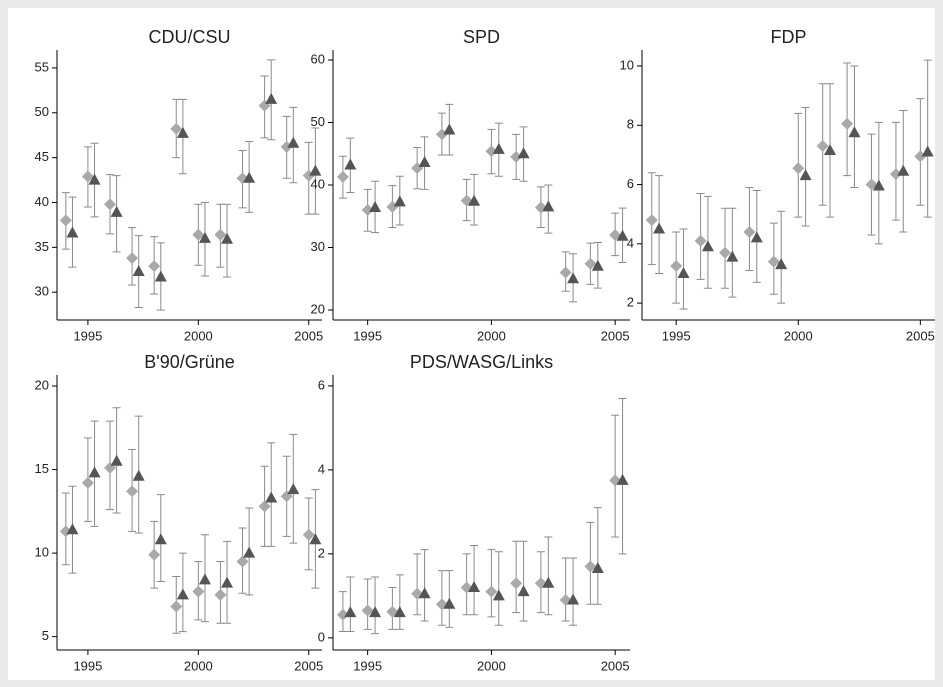 The image size is (943, 687). I want to click on y-tick-label: 45, so click(42, 156).